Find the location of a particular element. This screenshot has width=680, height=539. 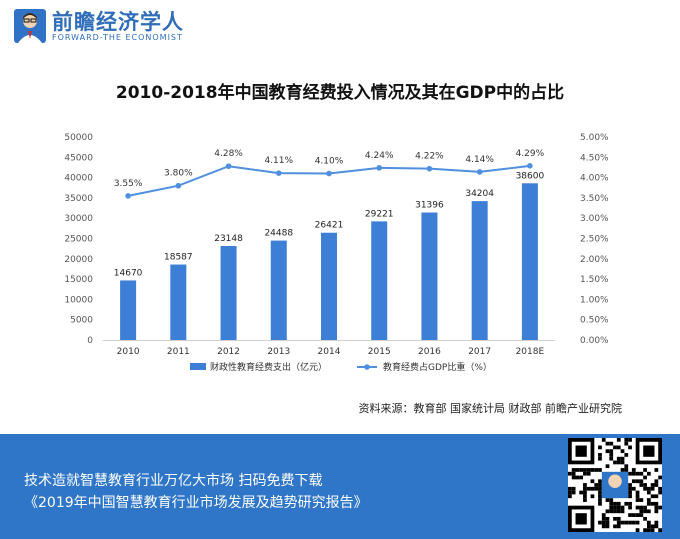

bar-value-label: 24488 is located at coordinates (278, 234).